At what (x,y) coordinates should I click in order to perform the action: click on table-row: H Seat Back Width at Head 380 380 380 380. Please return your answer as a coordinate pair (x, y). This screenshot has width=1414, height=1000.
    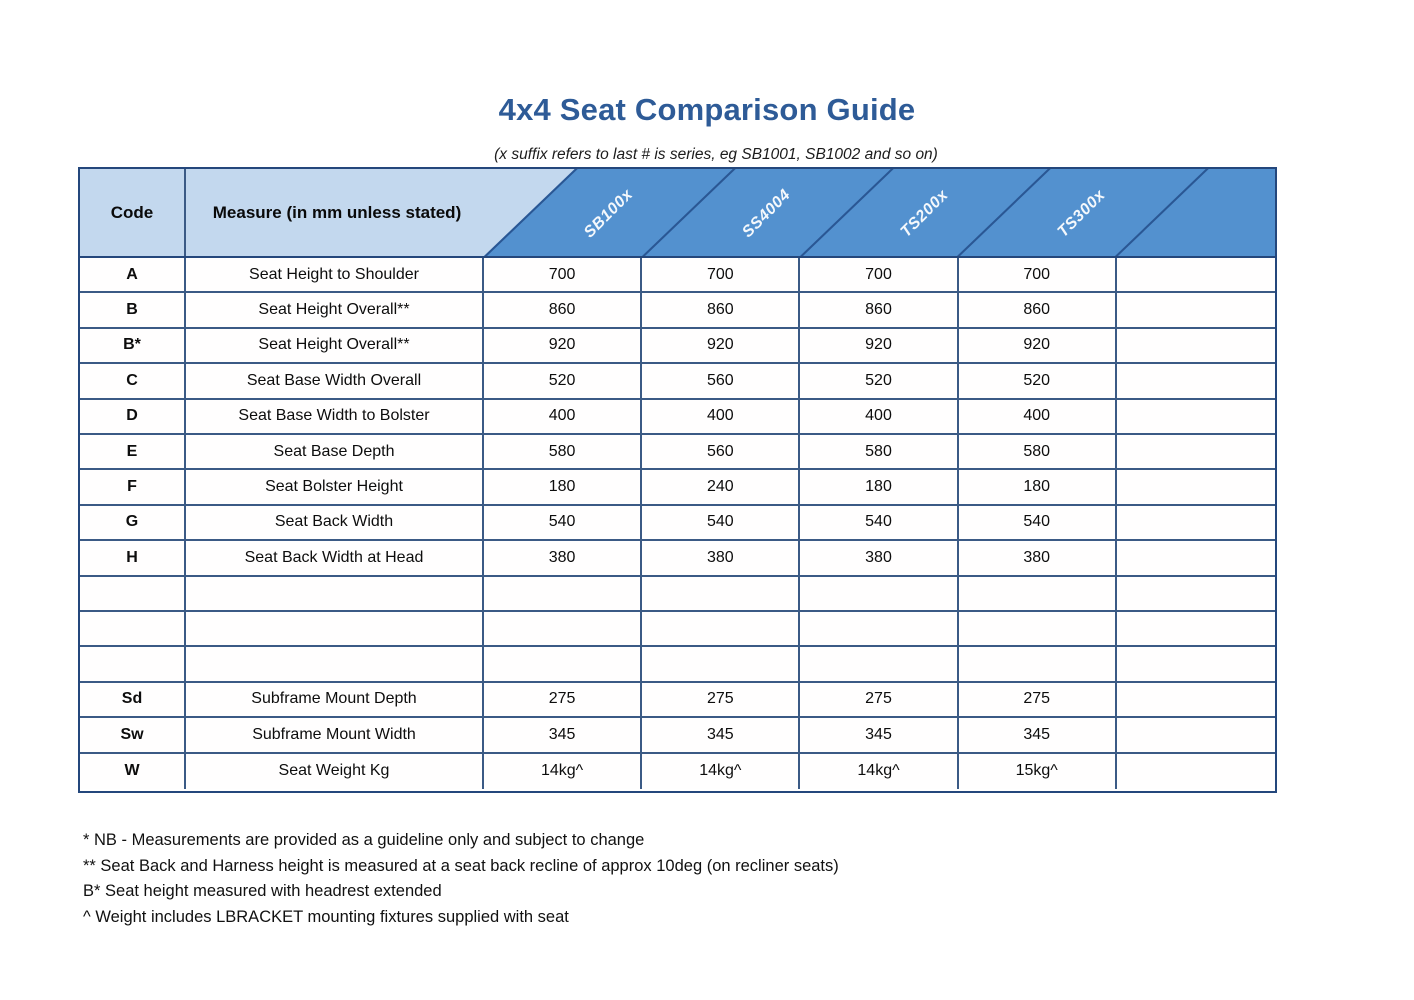
    Looking at the image, I should click on (677, 559).